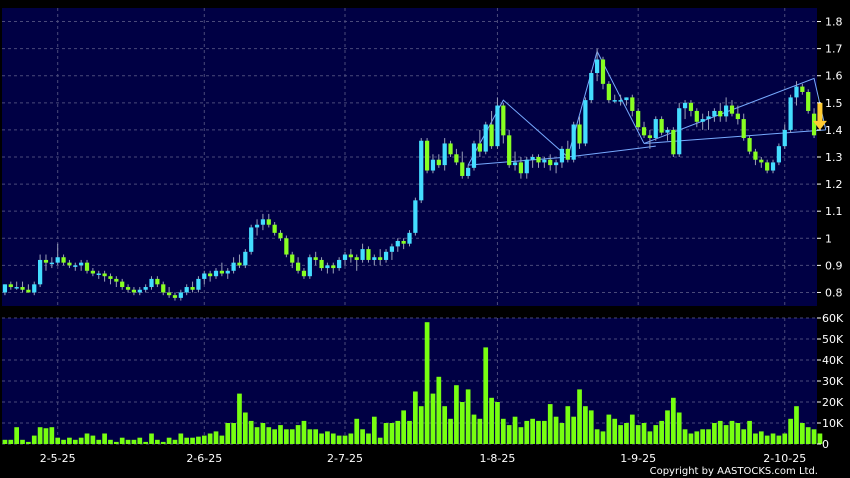  Describe the element at coordinates (833, 381) in the screenshot. I see `volume-tick-label: 30K` at that location.